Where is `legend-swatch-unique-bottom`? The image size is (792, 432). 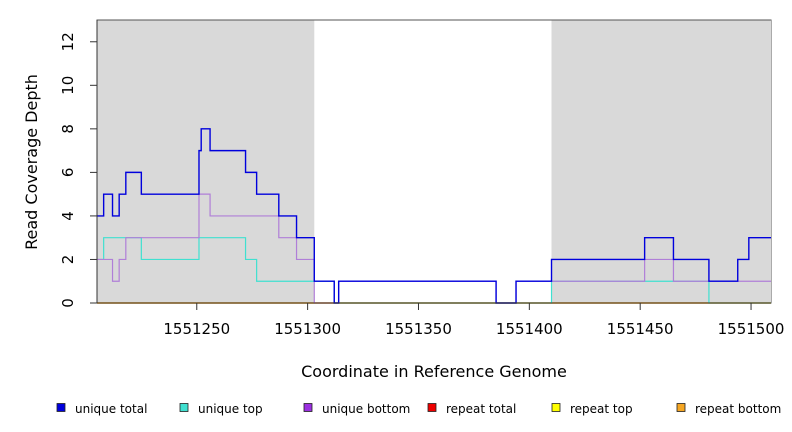 legend-swatch-unique-bottom is located at coordinates (308, 407).